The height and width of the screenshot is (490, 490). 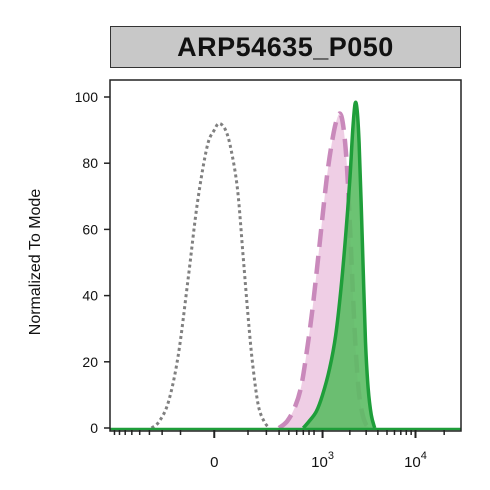 I want to click on y-tick-label: 60, so click(x=90, y=229).